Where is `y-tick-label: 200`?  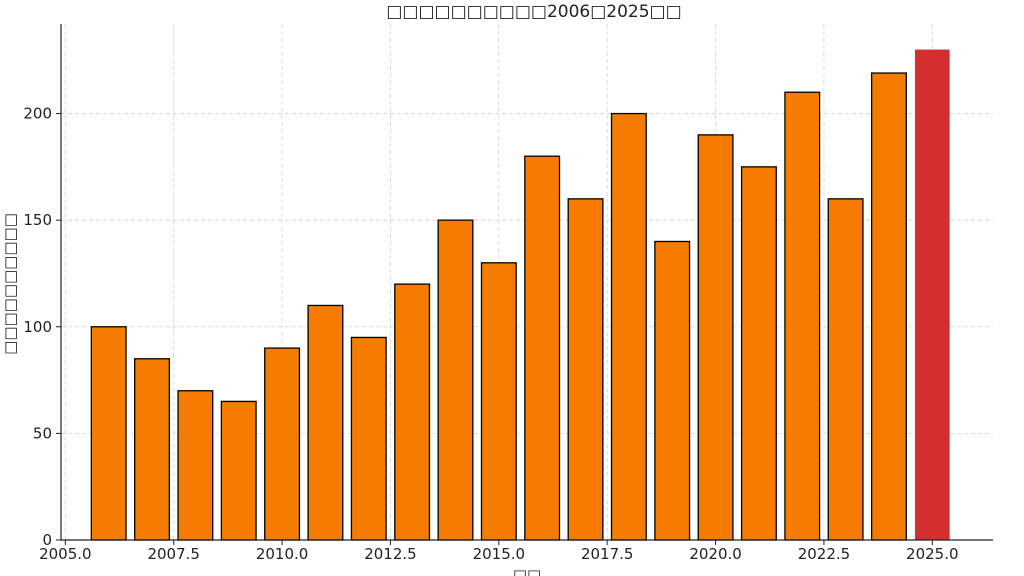 y-tick-label: 200 is located at coordinates (37, 114).